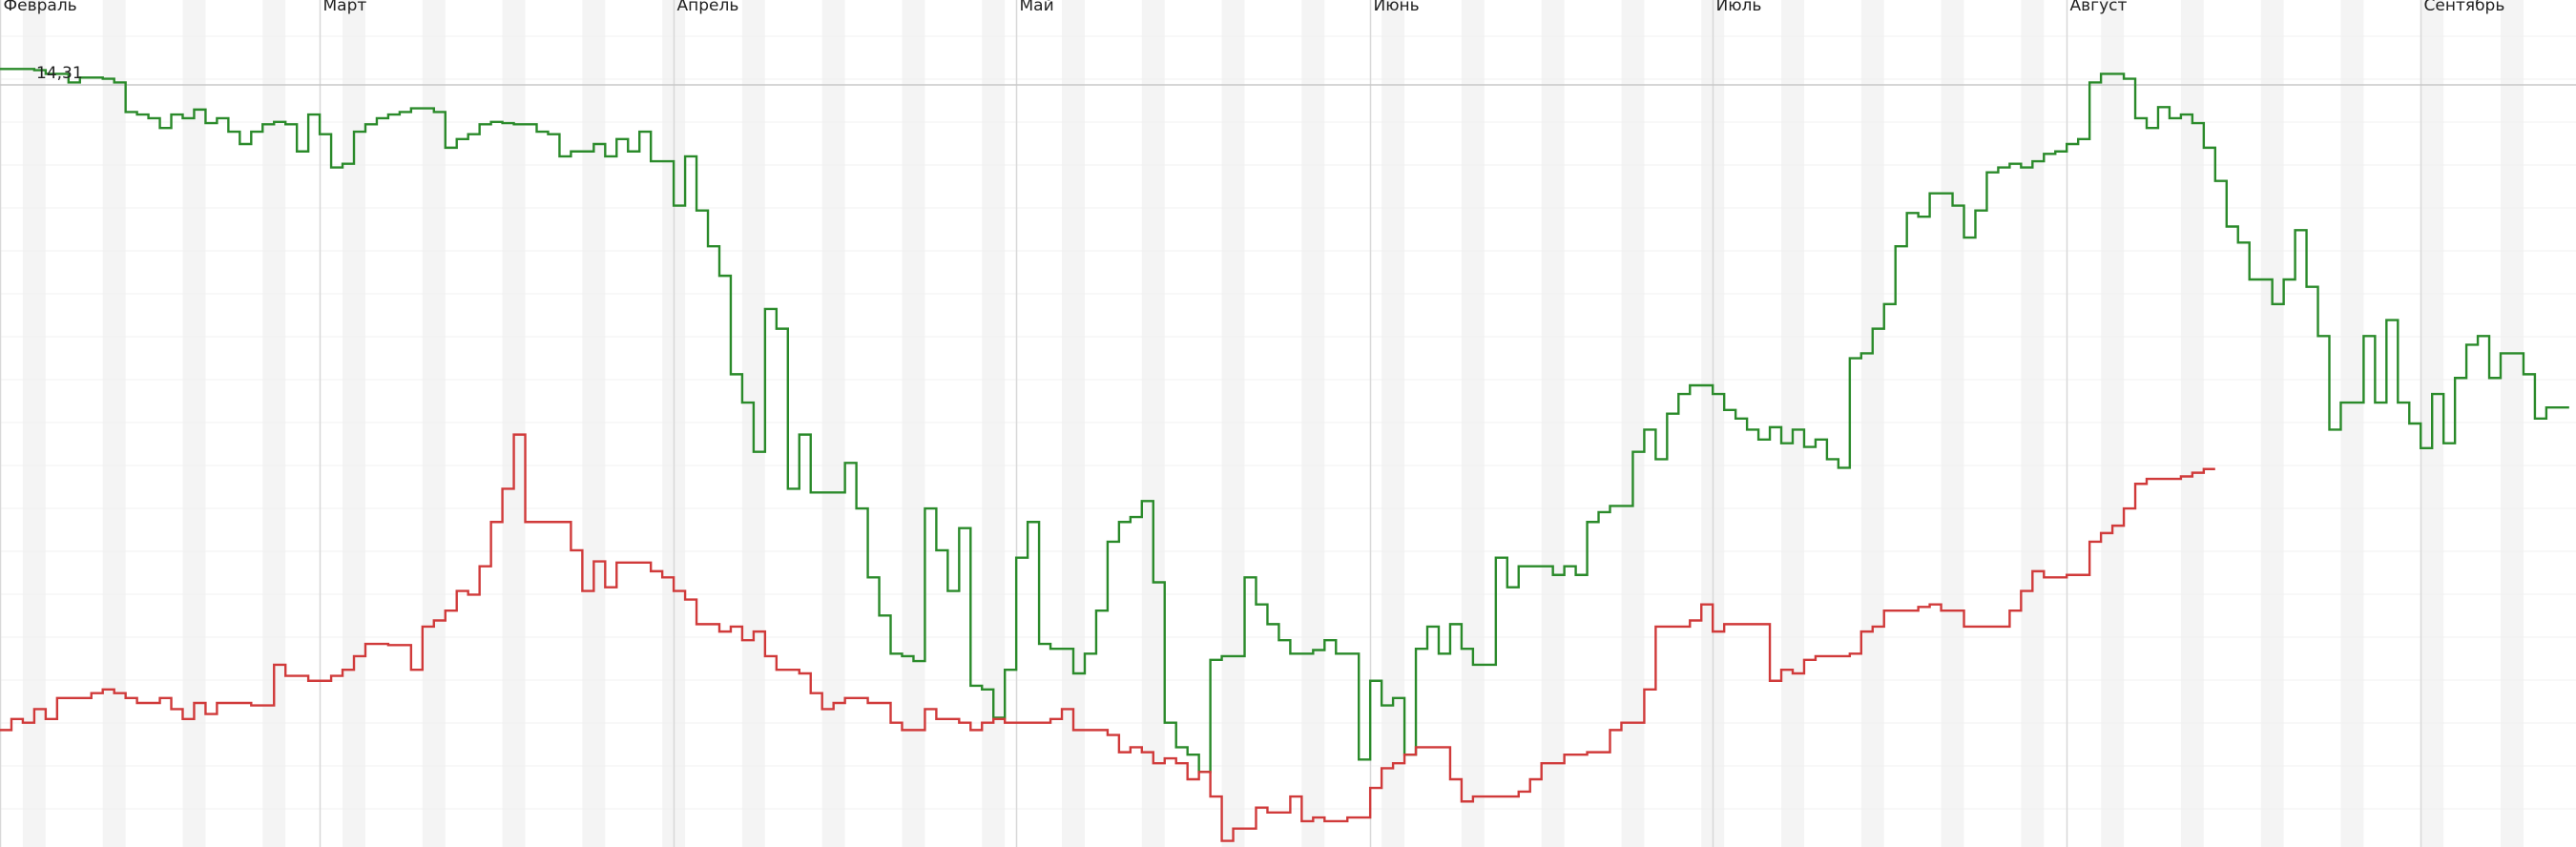  What do you see at coordinates (1037, 7) in the screenshot?
I see `month-label: Май` at bounding box center [1037, 7].